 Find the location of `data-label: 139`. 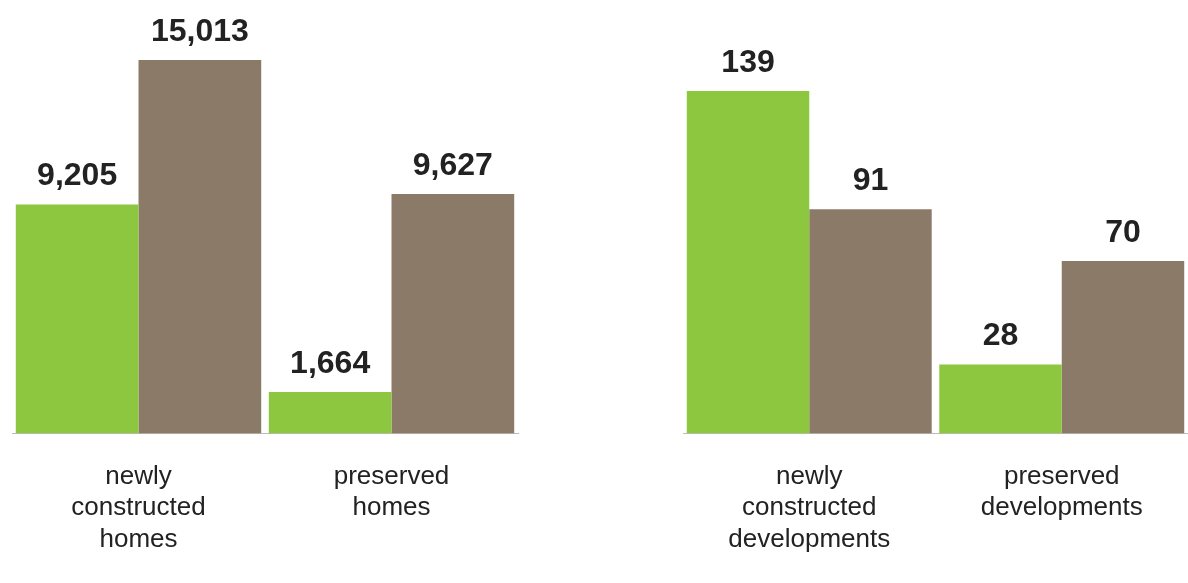

data-label: 139 is located at coordinates (748, 60).